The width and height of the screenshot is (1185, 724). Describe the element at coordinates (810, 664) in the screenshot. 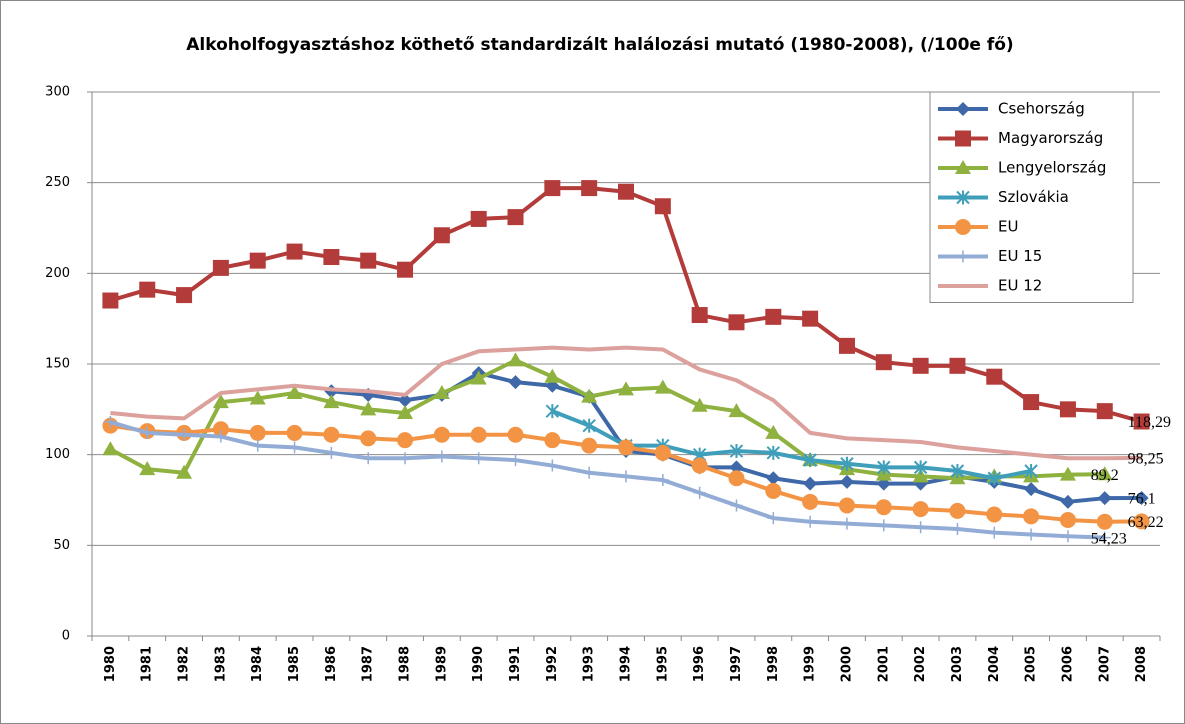

I see `x-tick-label: 1999` at that location.